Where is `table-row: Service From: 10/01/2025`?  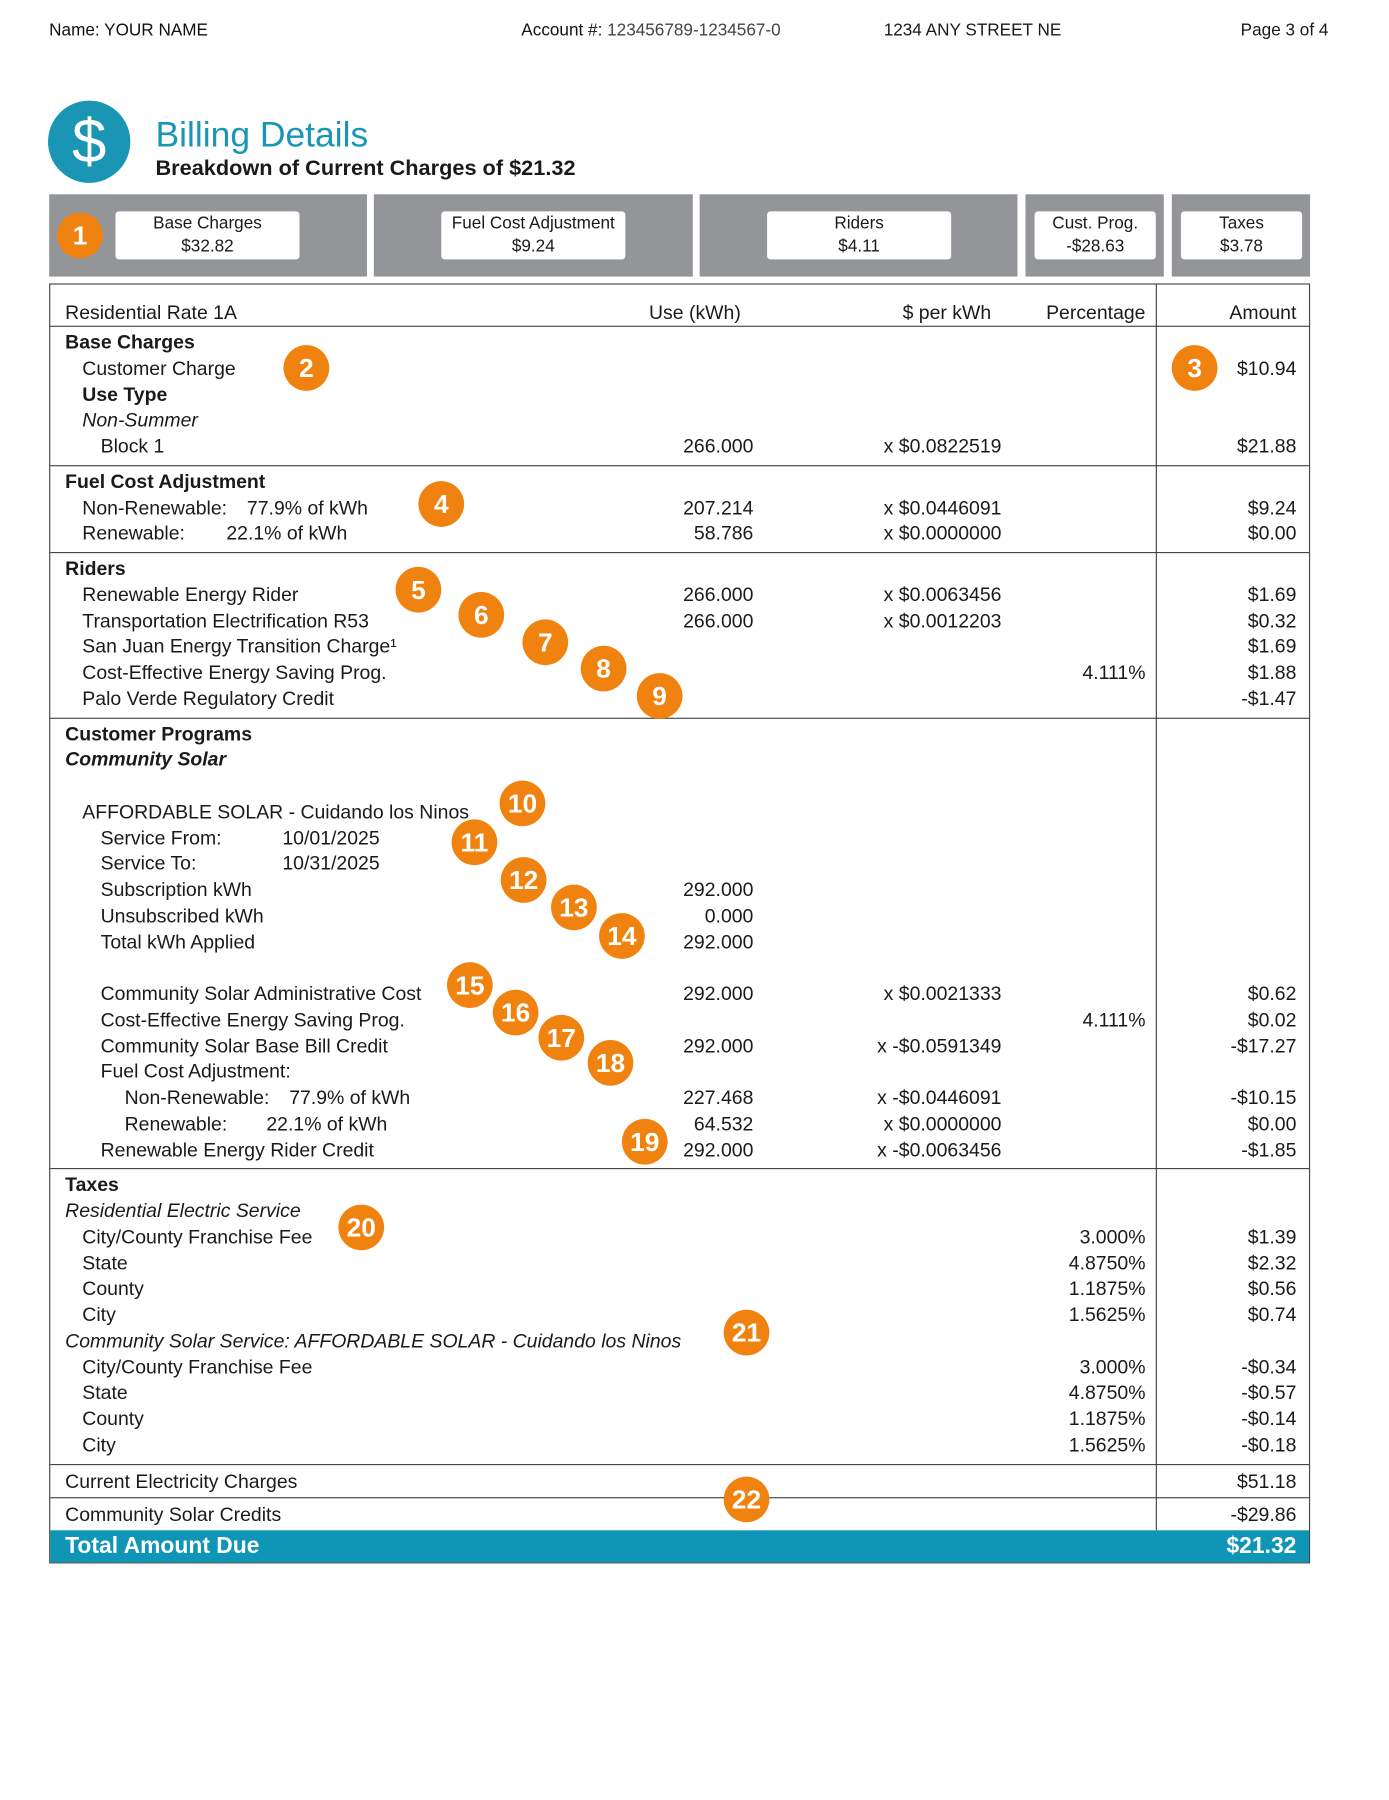
table-row: Service From: 10/01/2025 is located at coordinates (679, 839).